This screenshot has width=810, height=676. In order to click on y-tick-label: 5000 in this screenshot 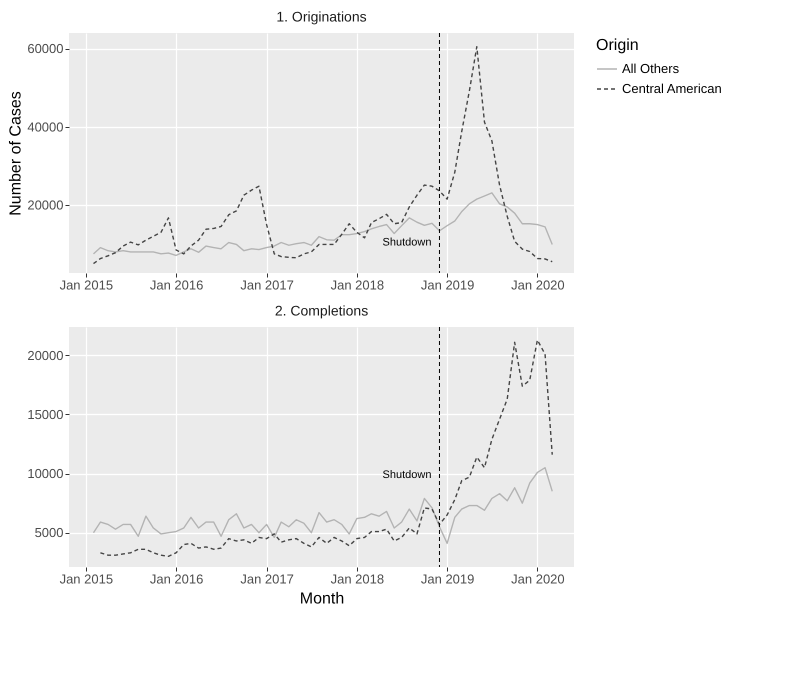, I will do `click(49, 532)`.